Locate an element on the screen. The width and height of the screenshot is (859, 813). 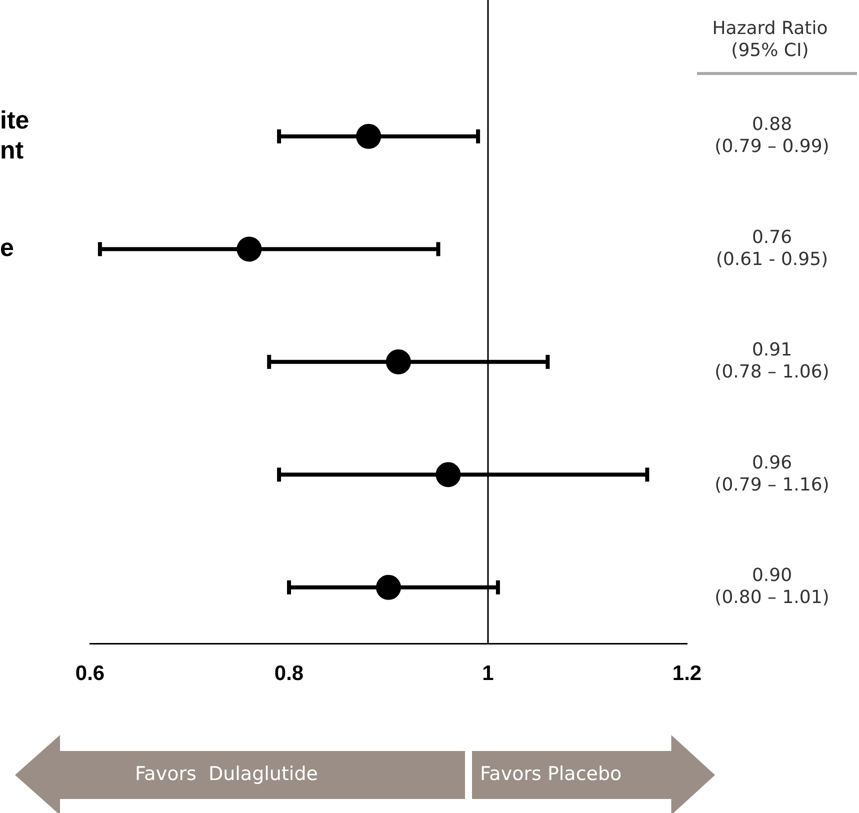
text: Hazard Ratio (95% CI) is located at coordinates (770, 40).